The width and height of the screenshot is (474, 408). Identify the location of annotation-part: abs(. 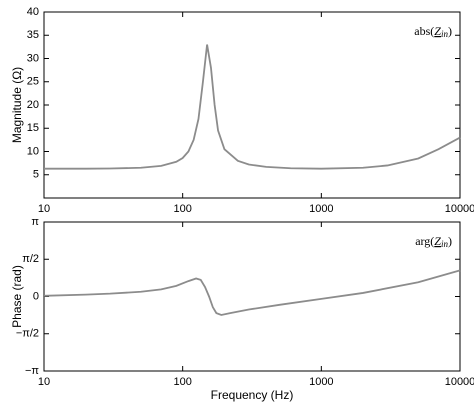
(424, 31).